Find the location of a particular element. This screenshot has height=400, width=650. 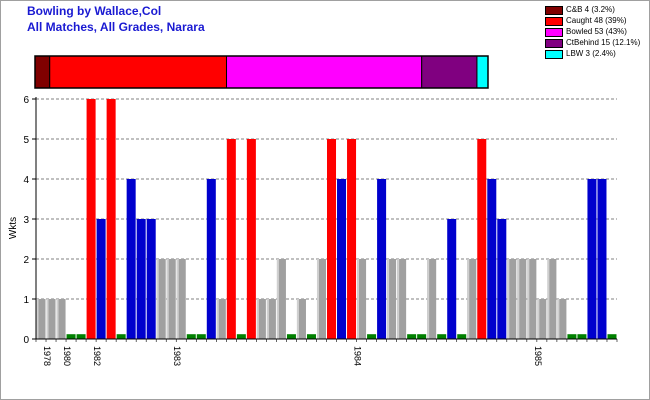

stack-bar-outline is located at coordinates (261, 72).